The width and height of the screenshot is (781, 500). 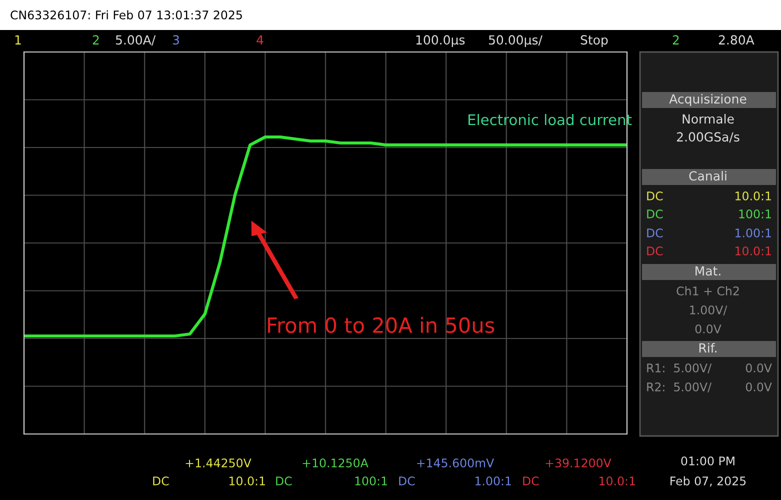 I want to click on text: 100.0µs, so click(x=440, y=41).